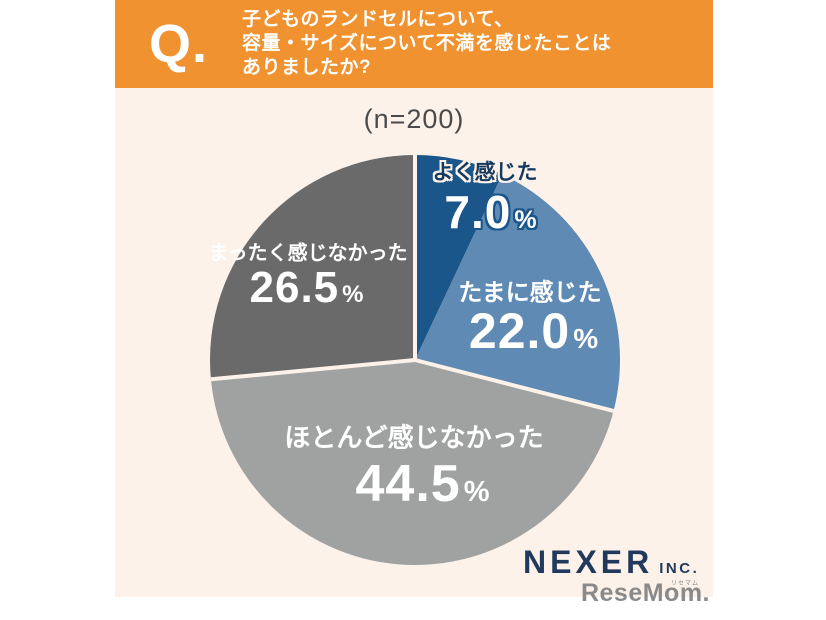 This screenshot has width=826, height=620. I want to click on nexer-logo: NEXER INC., so click(611, 562).